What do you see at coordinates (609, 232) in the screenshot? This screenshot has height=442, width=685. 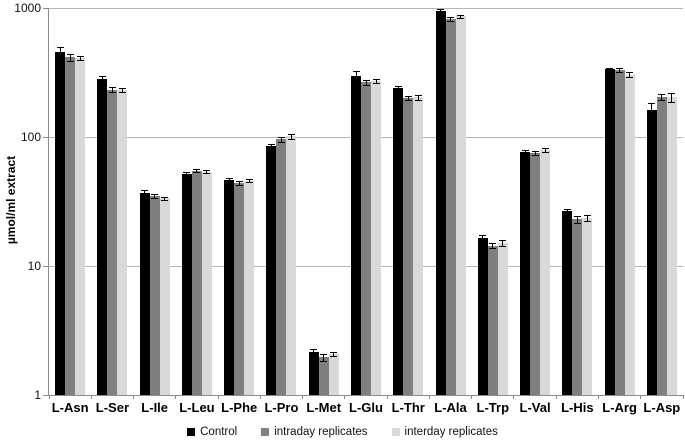 I see `bar-L-Arg-Control` at bounding box center [609, 232].